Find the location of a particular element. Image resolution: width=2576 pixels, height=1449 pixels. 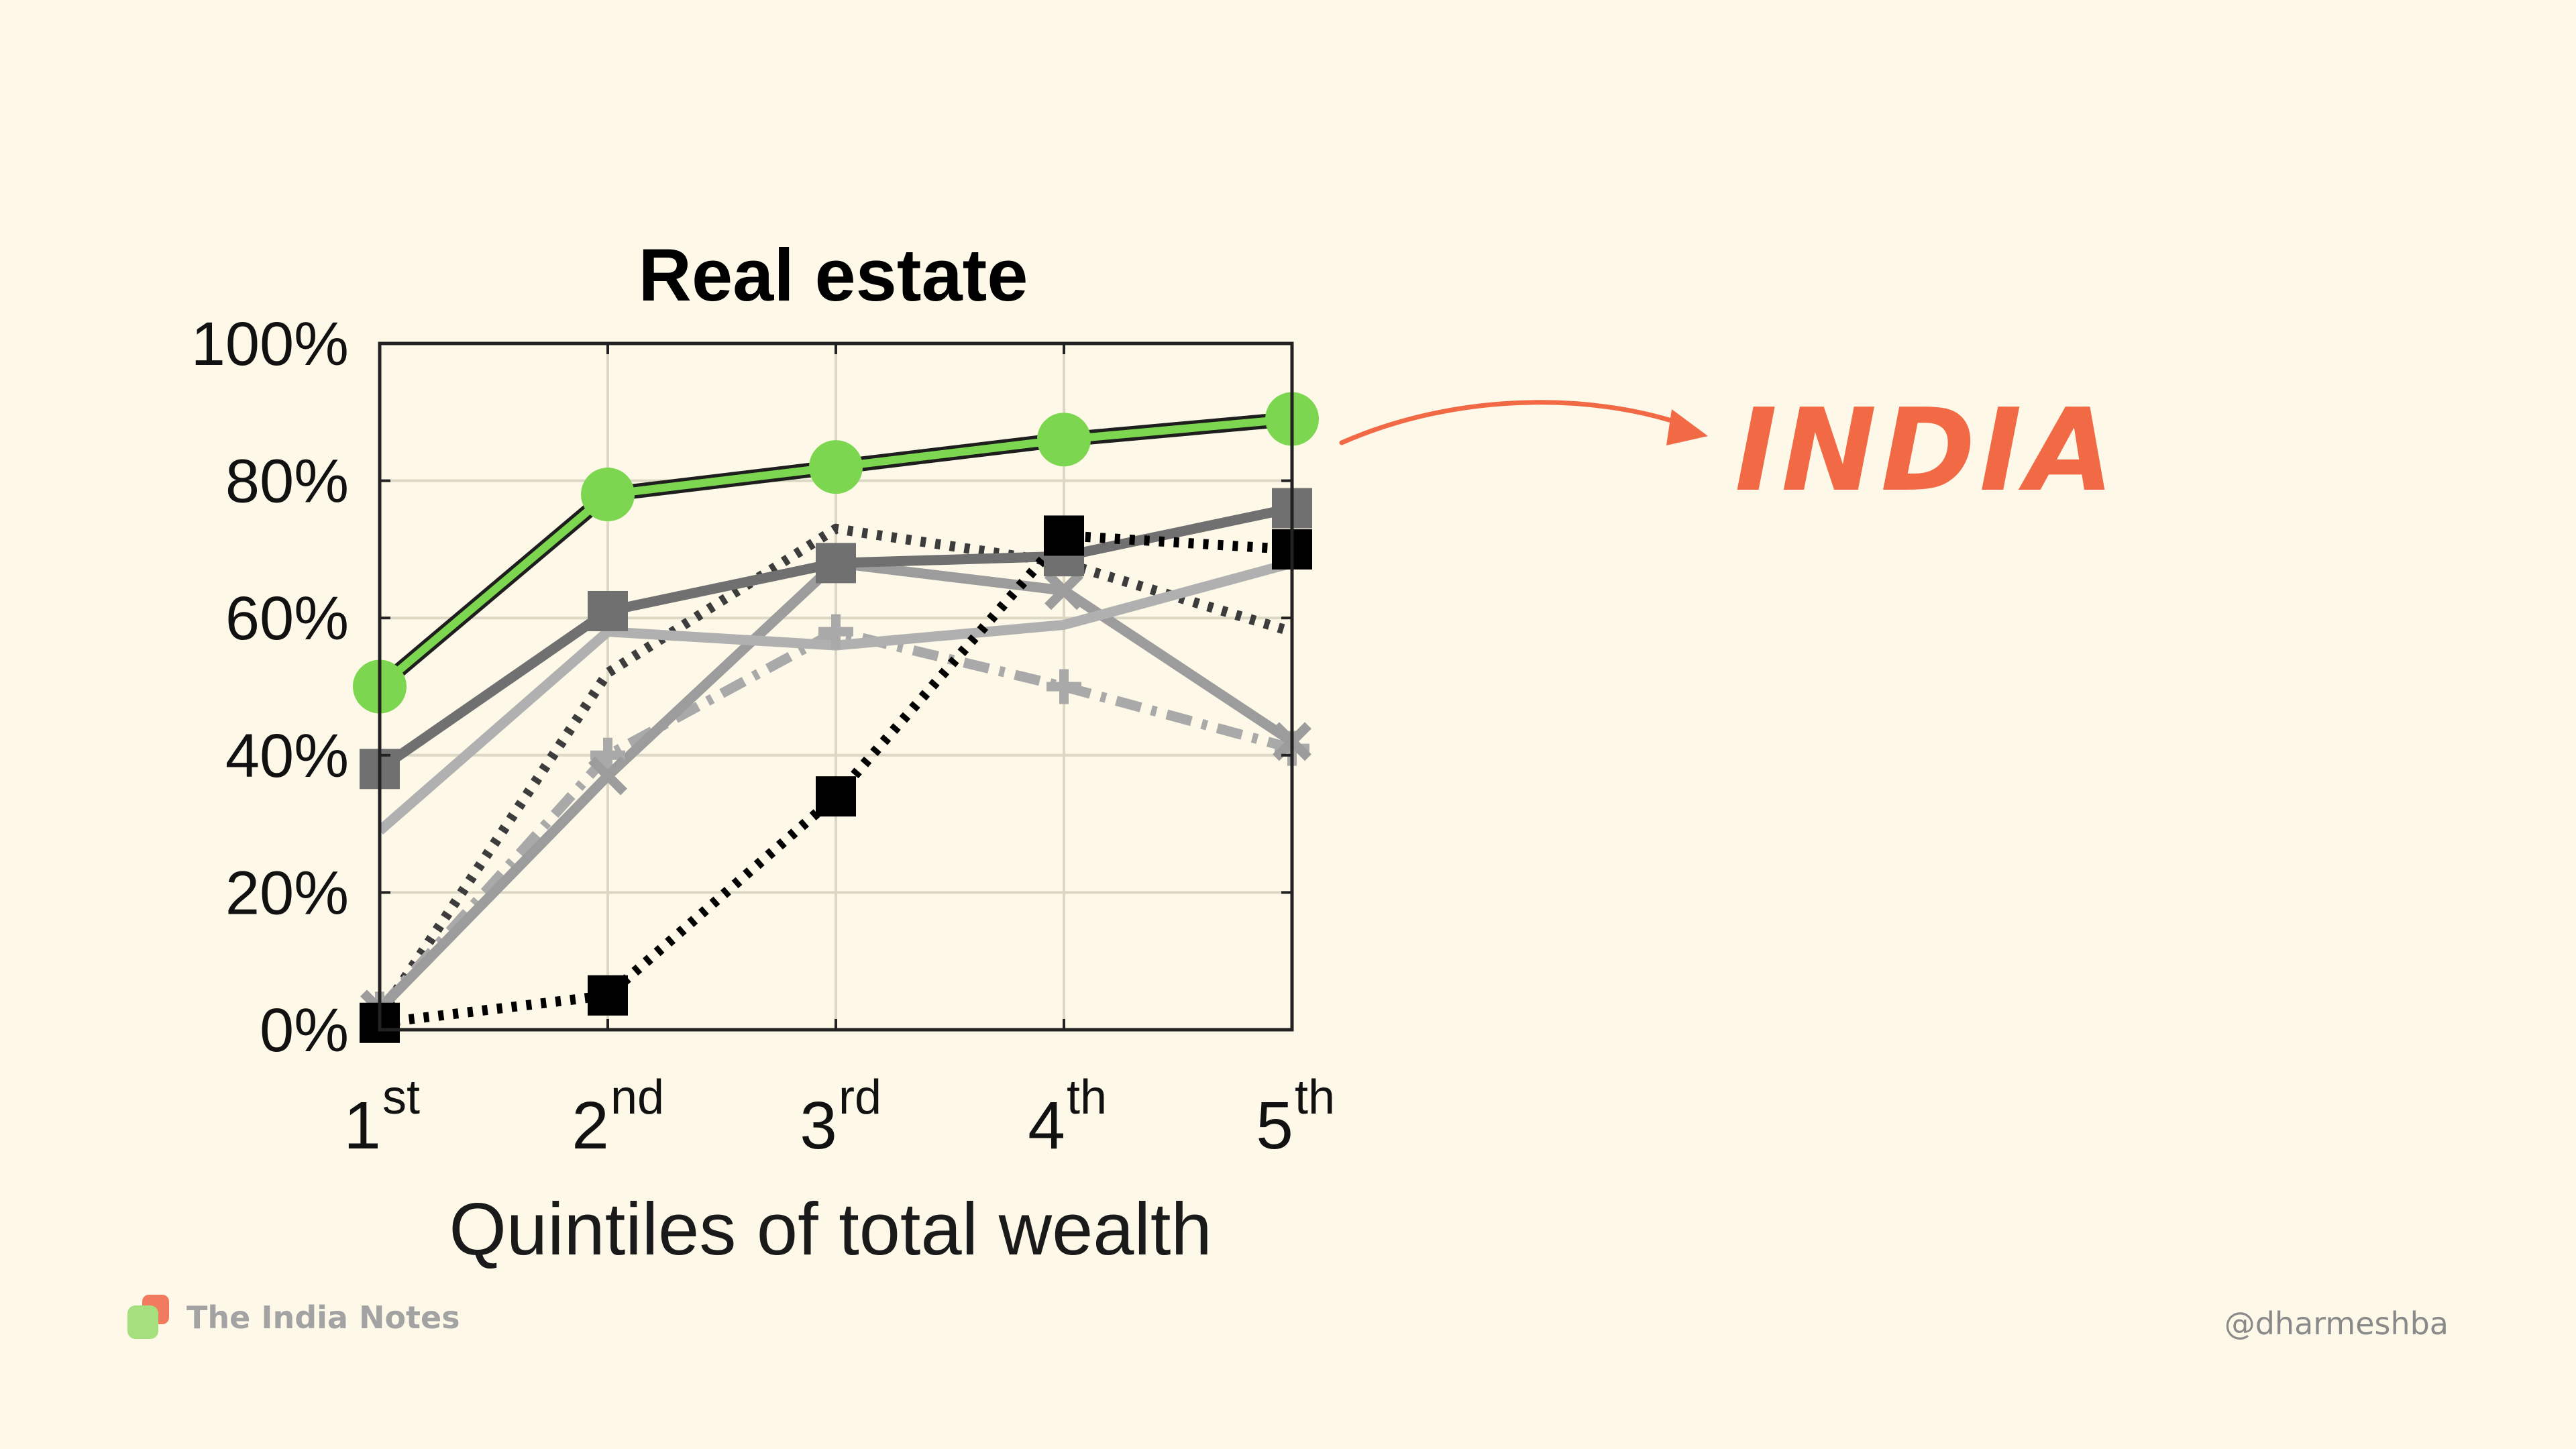

annotation-arrowhead is located at coordinates (1687, 427).